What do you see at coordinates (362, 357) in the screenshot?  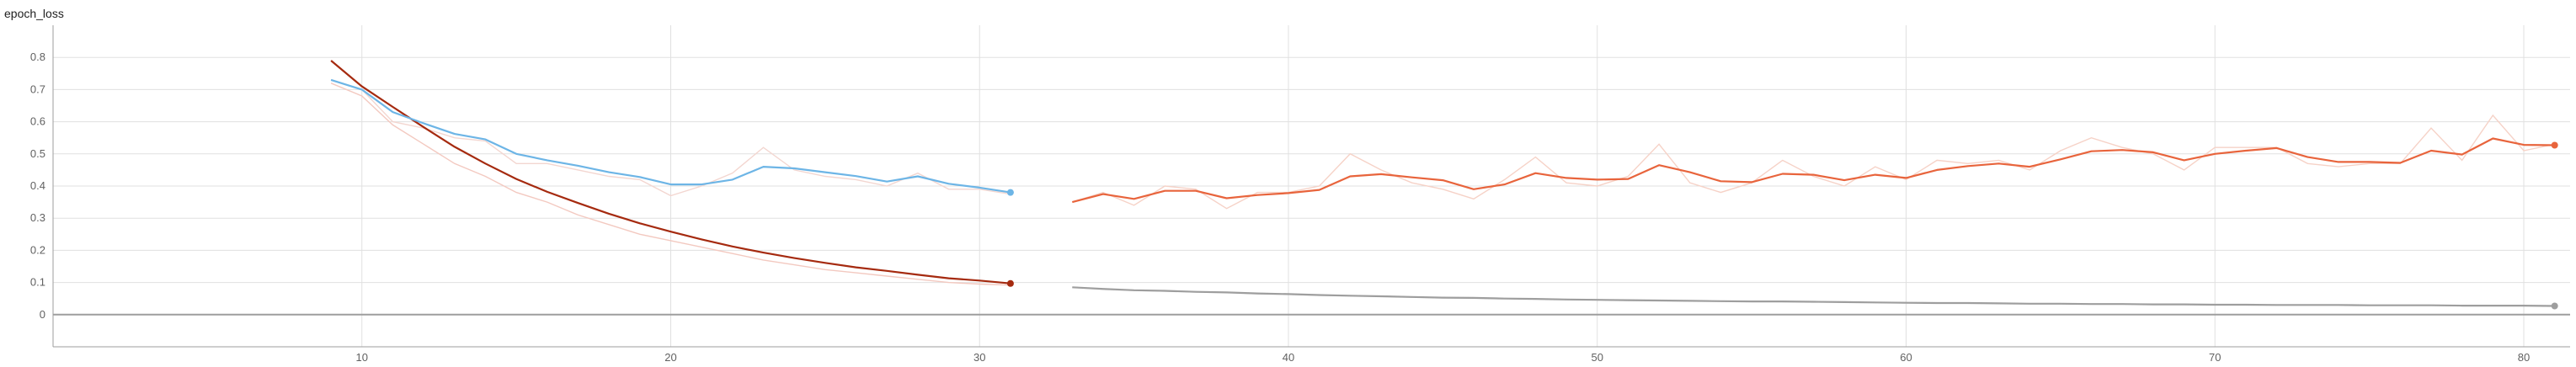 I see `x-tick-label: 10` at bounding box center [362, 357].